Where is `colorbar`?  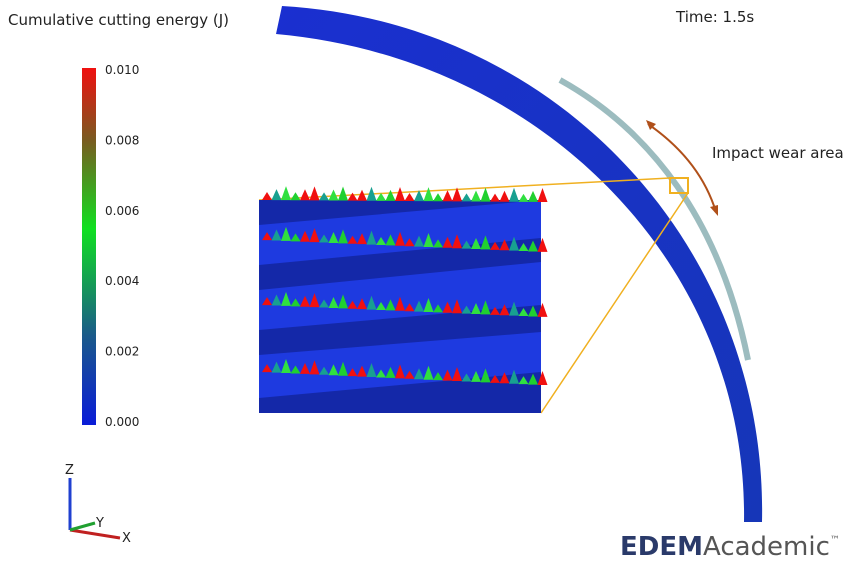
colorbar is located at coordinates (89, 246).